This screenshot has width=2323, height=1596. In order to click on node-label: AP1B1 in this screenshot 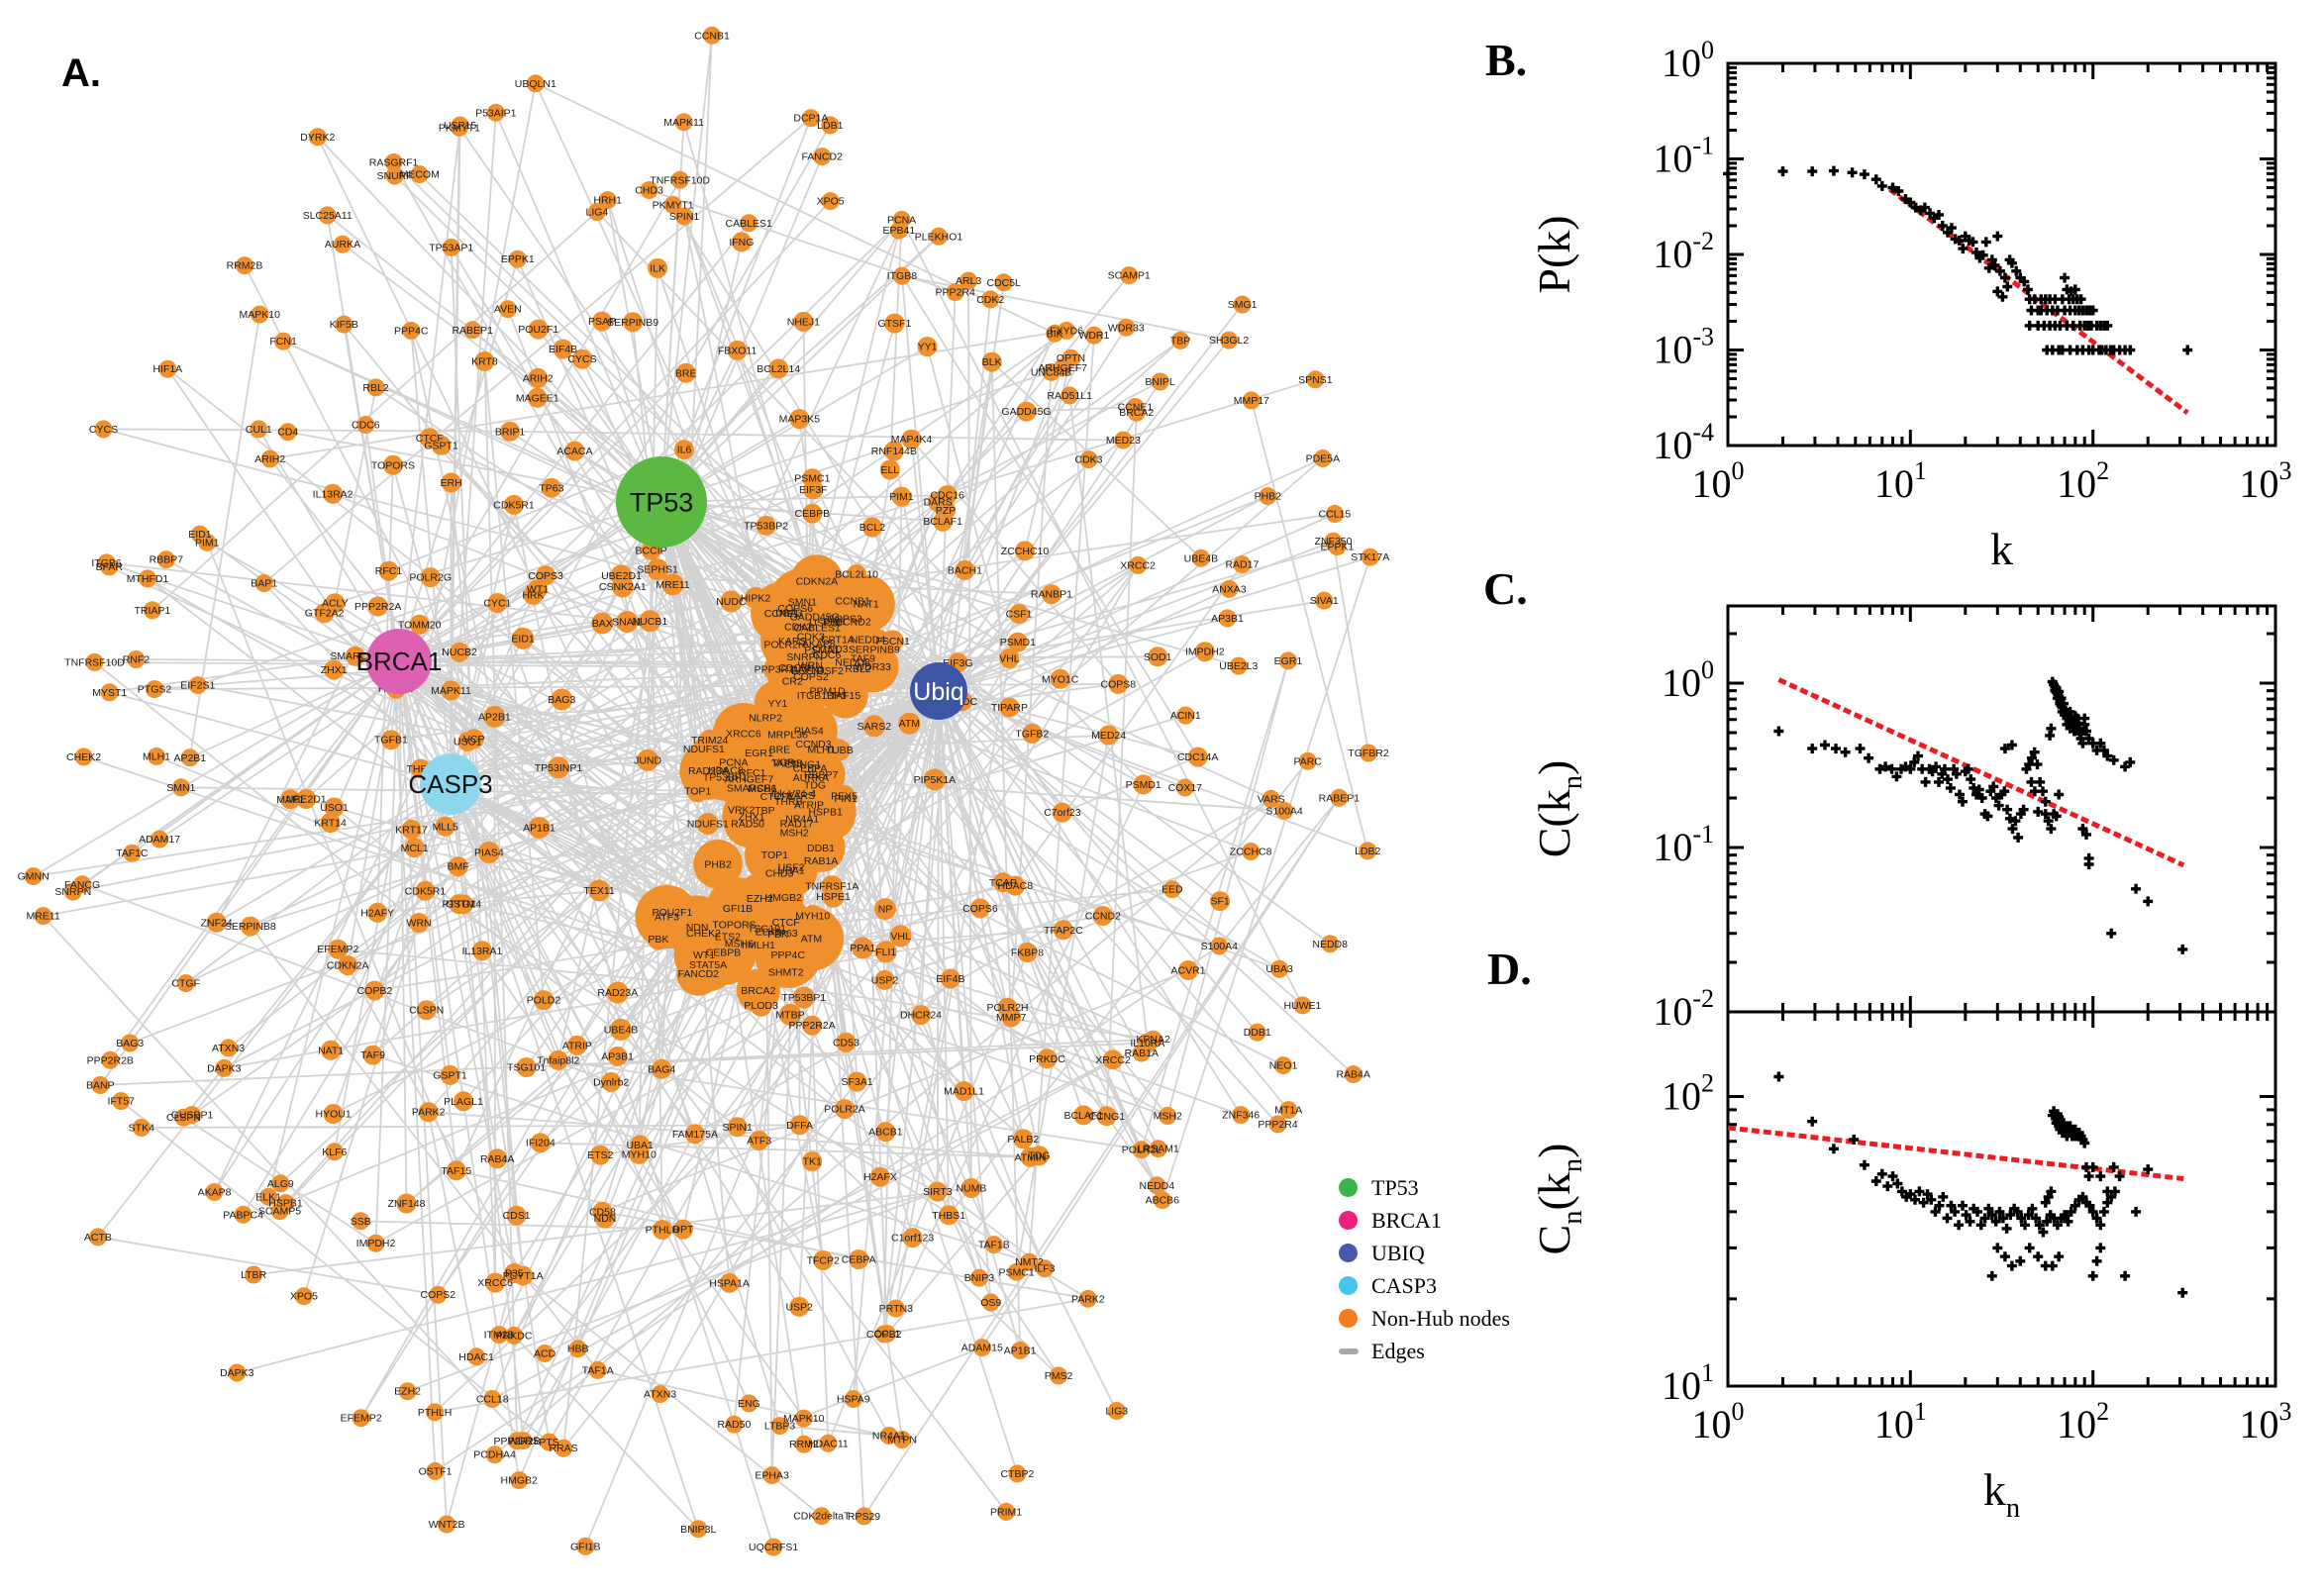, I will do `click(1020, 1350)`.